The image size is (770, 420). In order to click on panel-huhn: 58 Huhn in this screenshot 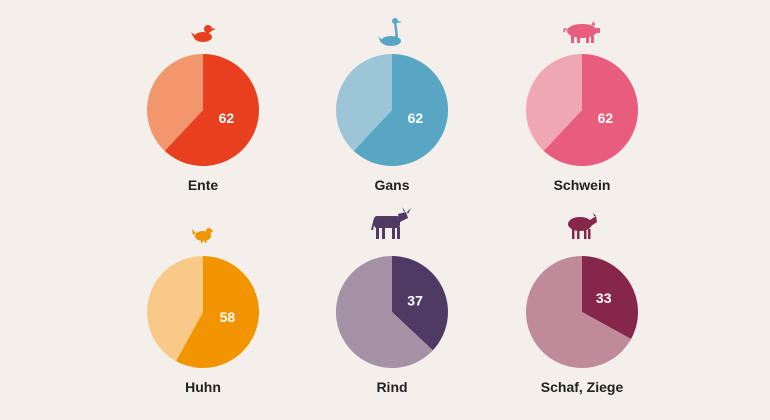, I will do `click(203, 314)`.